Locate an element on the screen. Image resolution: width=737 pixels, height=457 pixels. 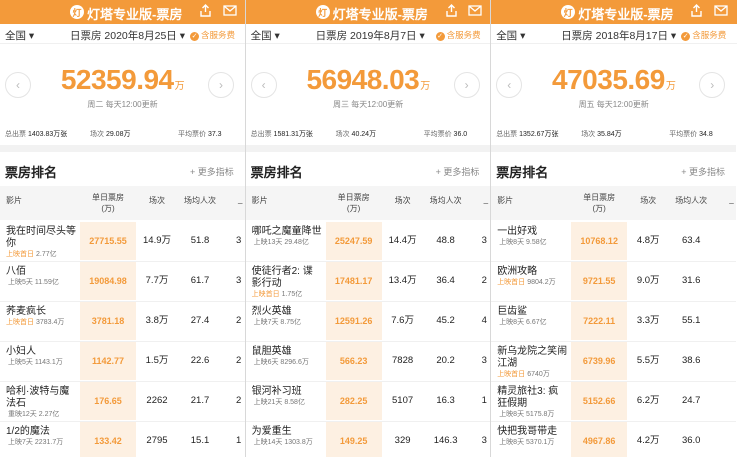
table-row: 欧洲攻略 上映首日 9804.2万 9721.55 9.0万 31.6 is located at coordinates (614, 282).